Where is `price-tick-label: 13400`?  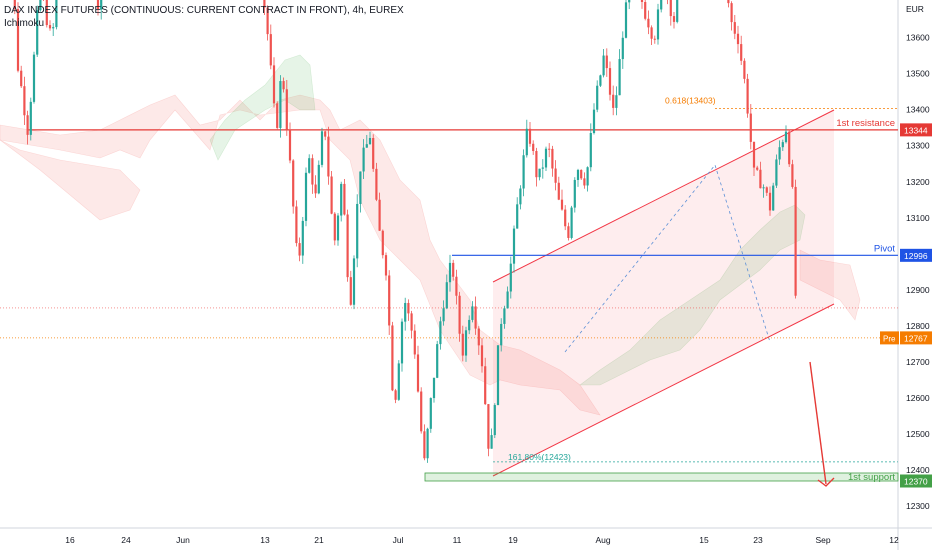 price-tick-label: 13400 is located at coordinates (918, 110).